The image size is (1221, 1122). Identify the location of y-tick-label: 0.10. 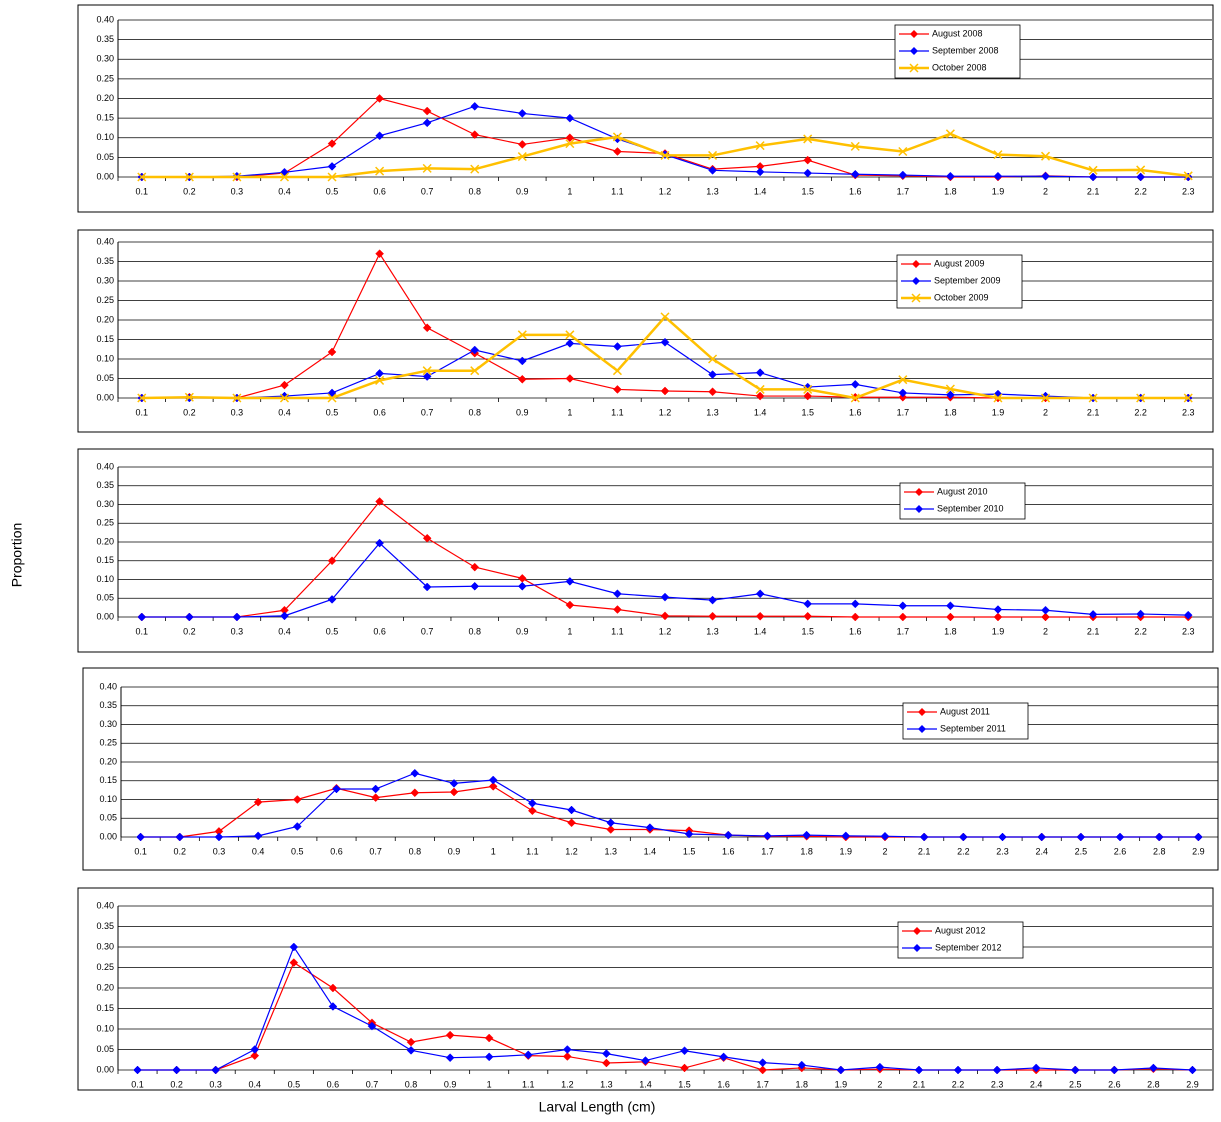
(105, 1028).